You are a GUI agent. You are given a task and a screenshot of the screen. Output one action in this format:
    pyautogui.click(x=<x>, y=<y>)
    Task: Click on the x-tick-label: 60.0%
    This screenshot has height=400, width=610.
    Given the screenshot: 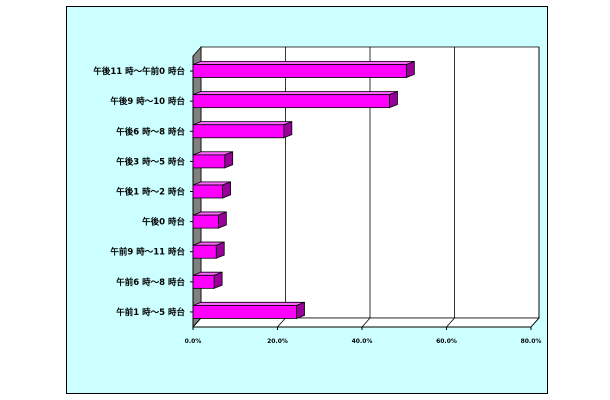 What is the action you would take?
    pyautogui.click(x=446, y=341)
    